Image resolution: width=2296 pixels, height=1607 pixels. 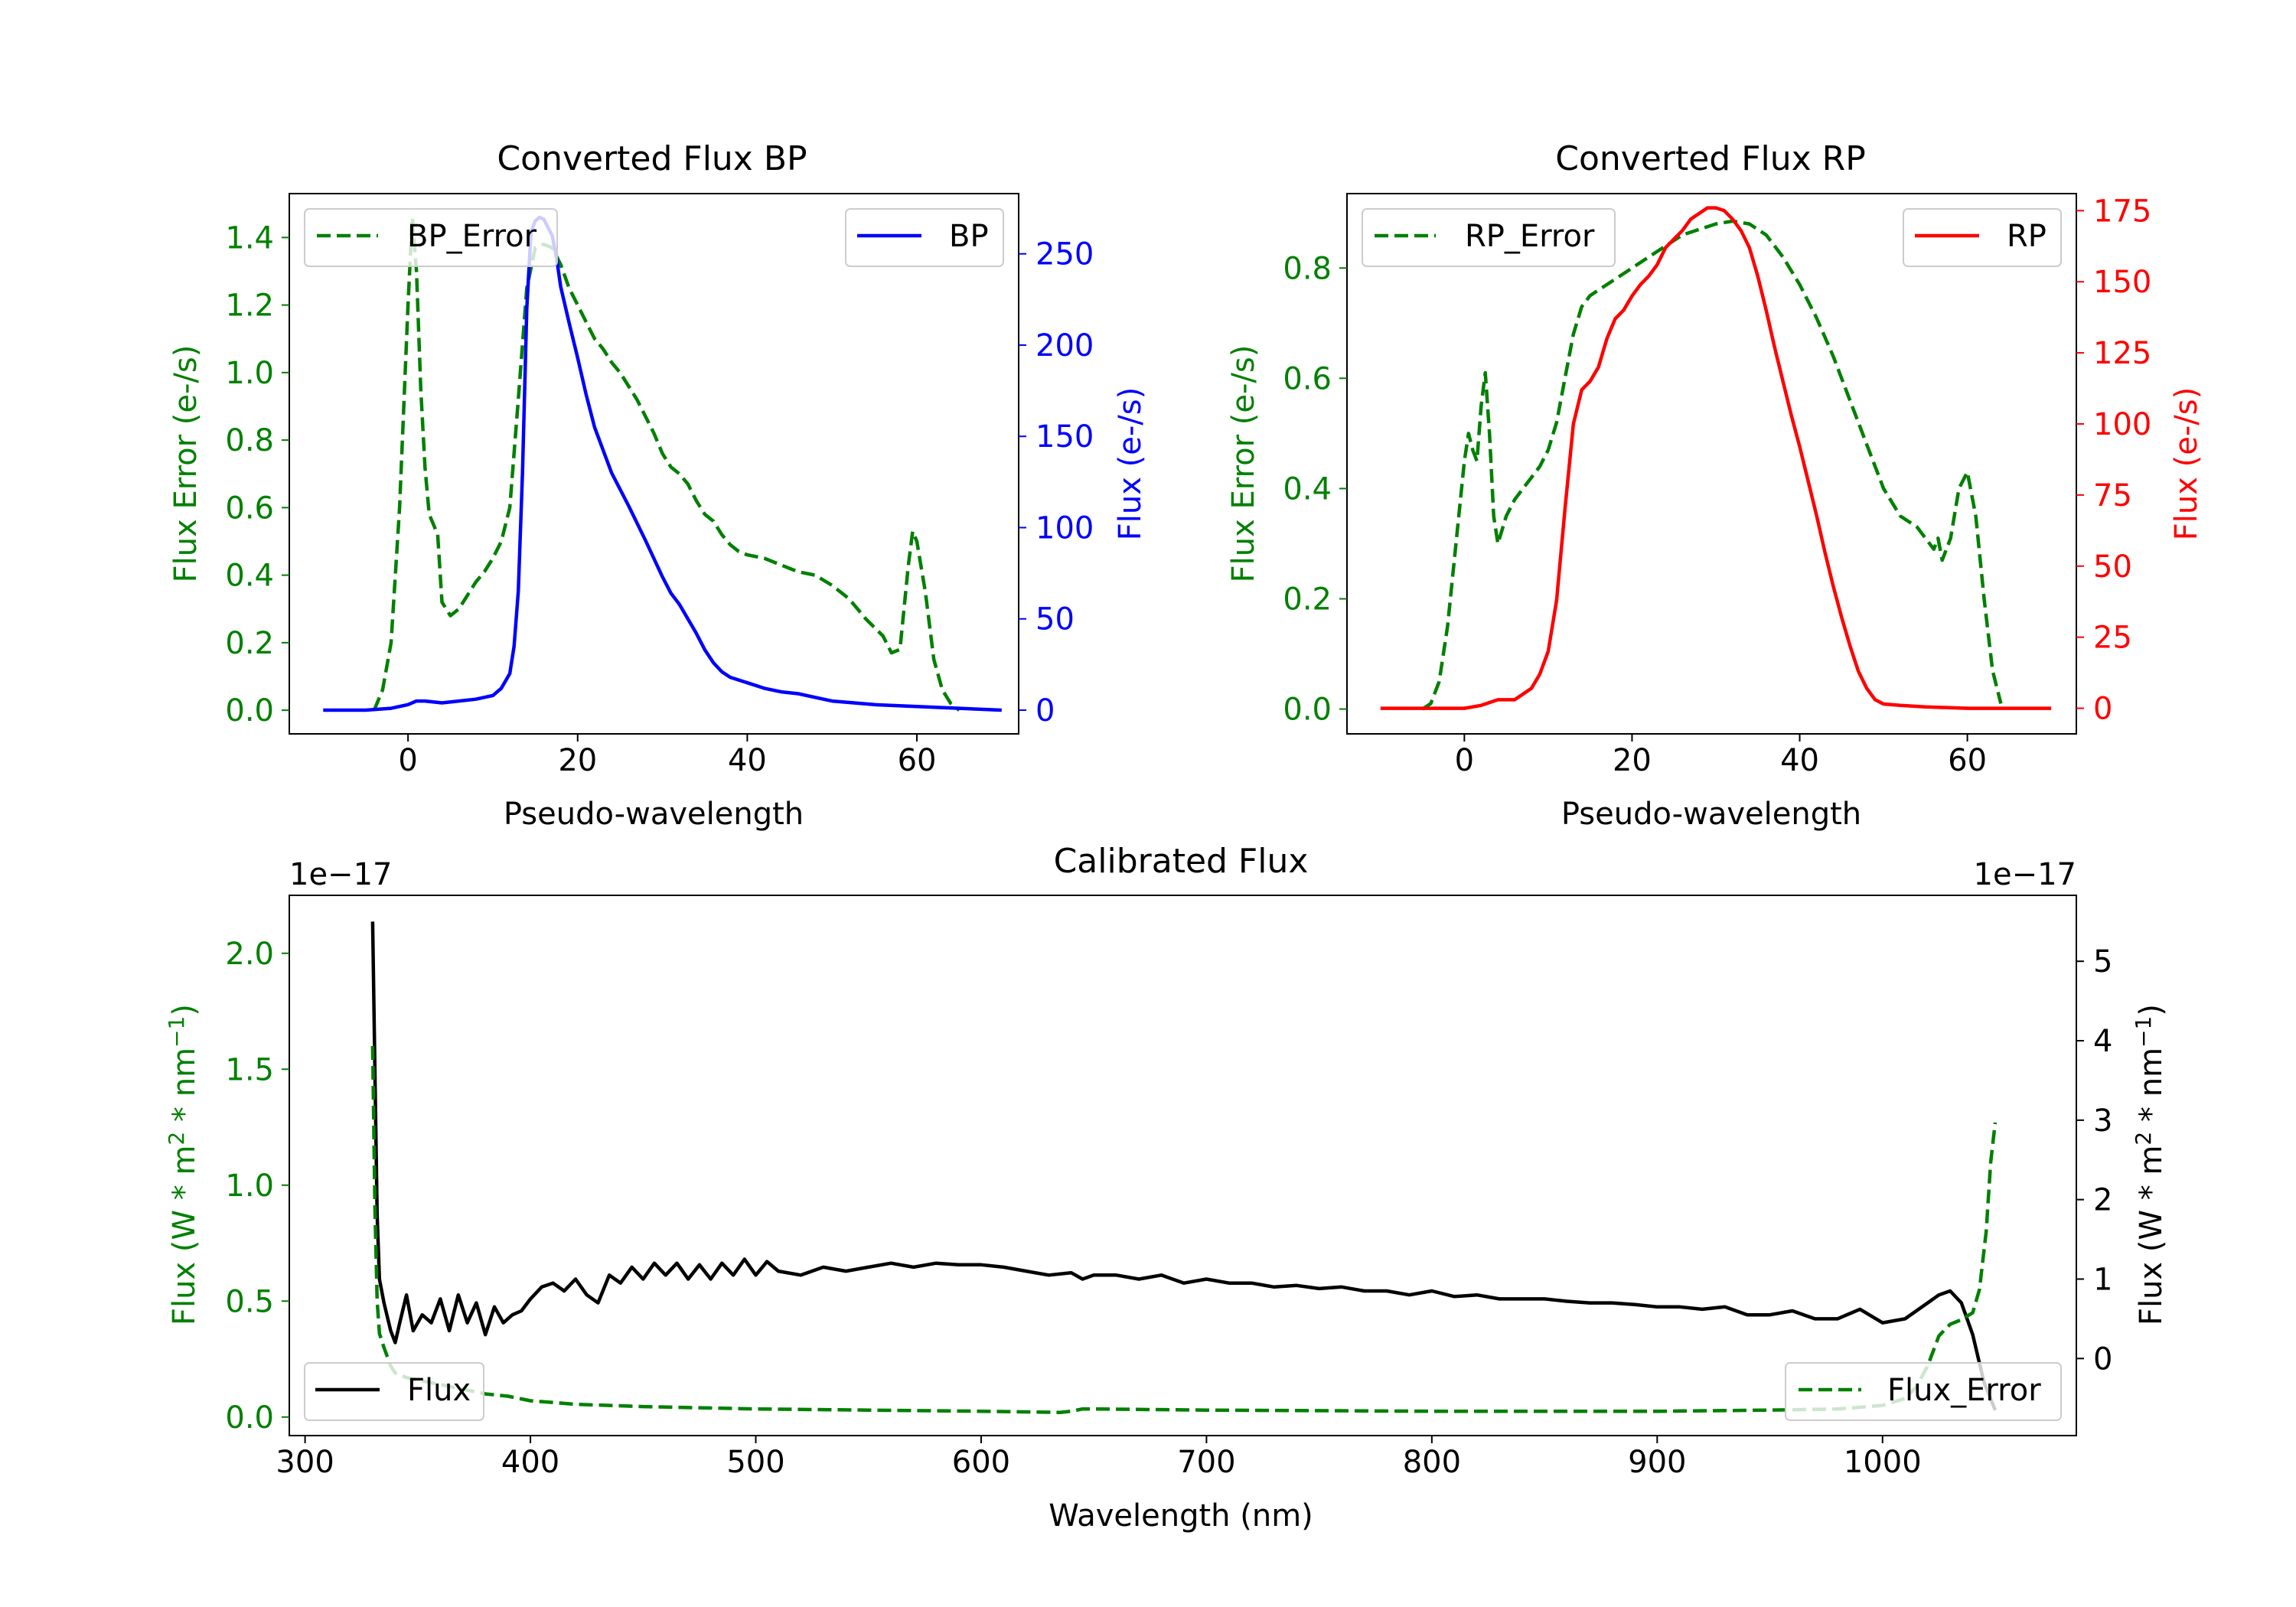 What do you see at coordinates (1307, 600) in the screenshot?
I see `rp-y-left-tick-label: 0.2` at bounding box center [1307, 600].